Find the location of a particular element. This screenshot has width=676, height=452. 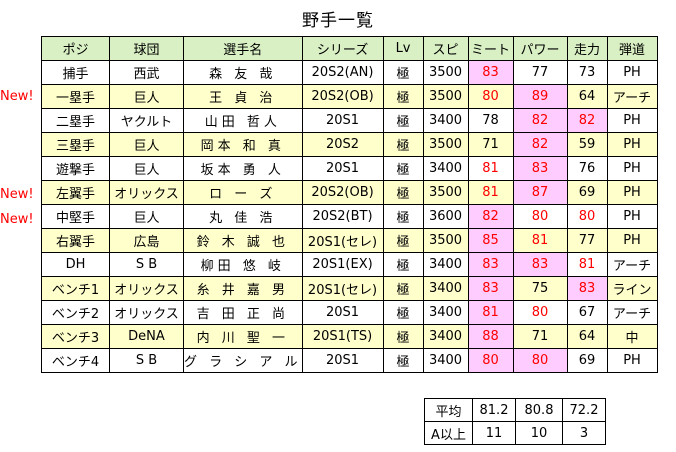

header-spi: スピ is located at coordinates (445, 48).